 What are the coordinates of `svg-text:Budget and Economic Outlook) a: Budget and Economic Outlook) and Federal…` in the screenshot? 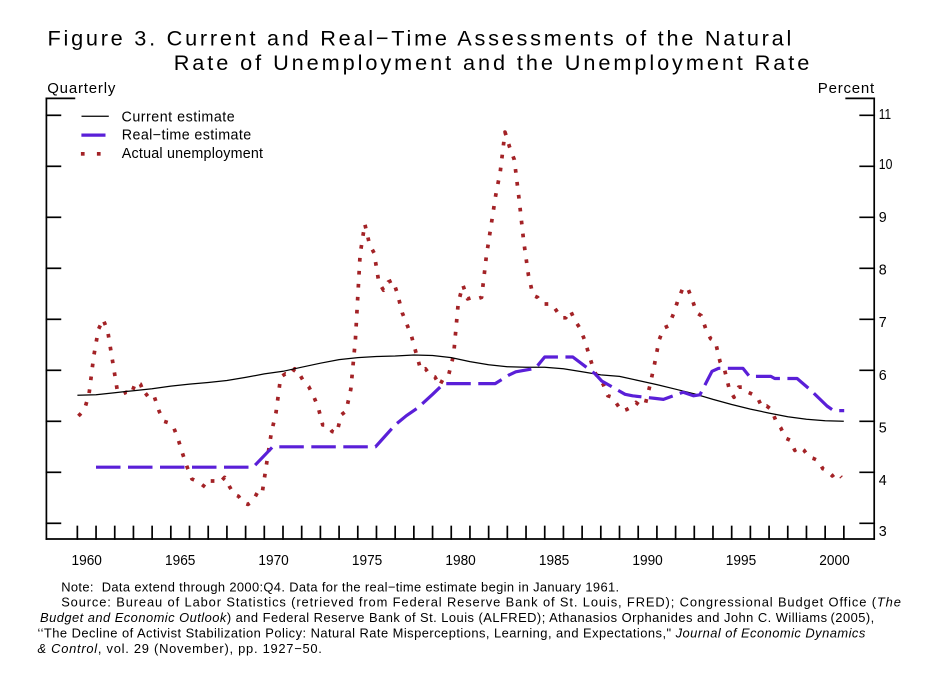 It's located at (457, 617).